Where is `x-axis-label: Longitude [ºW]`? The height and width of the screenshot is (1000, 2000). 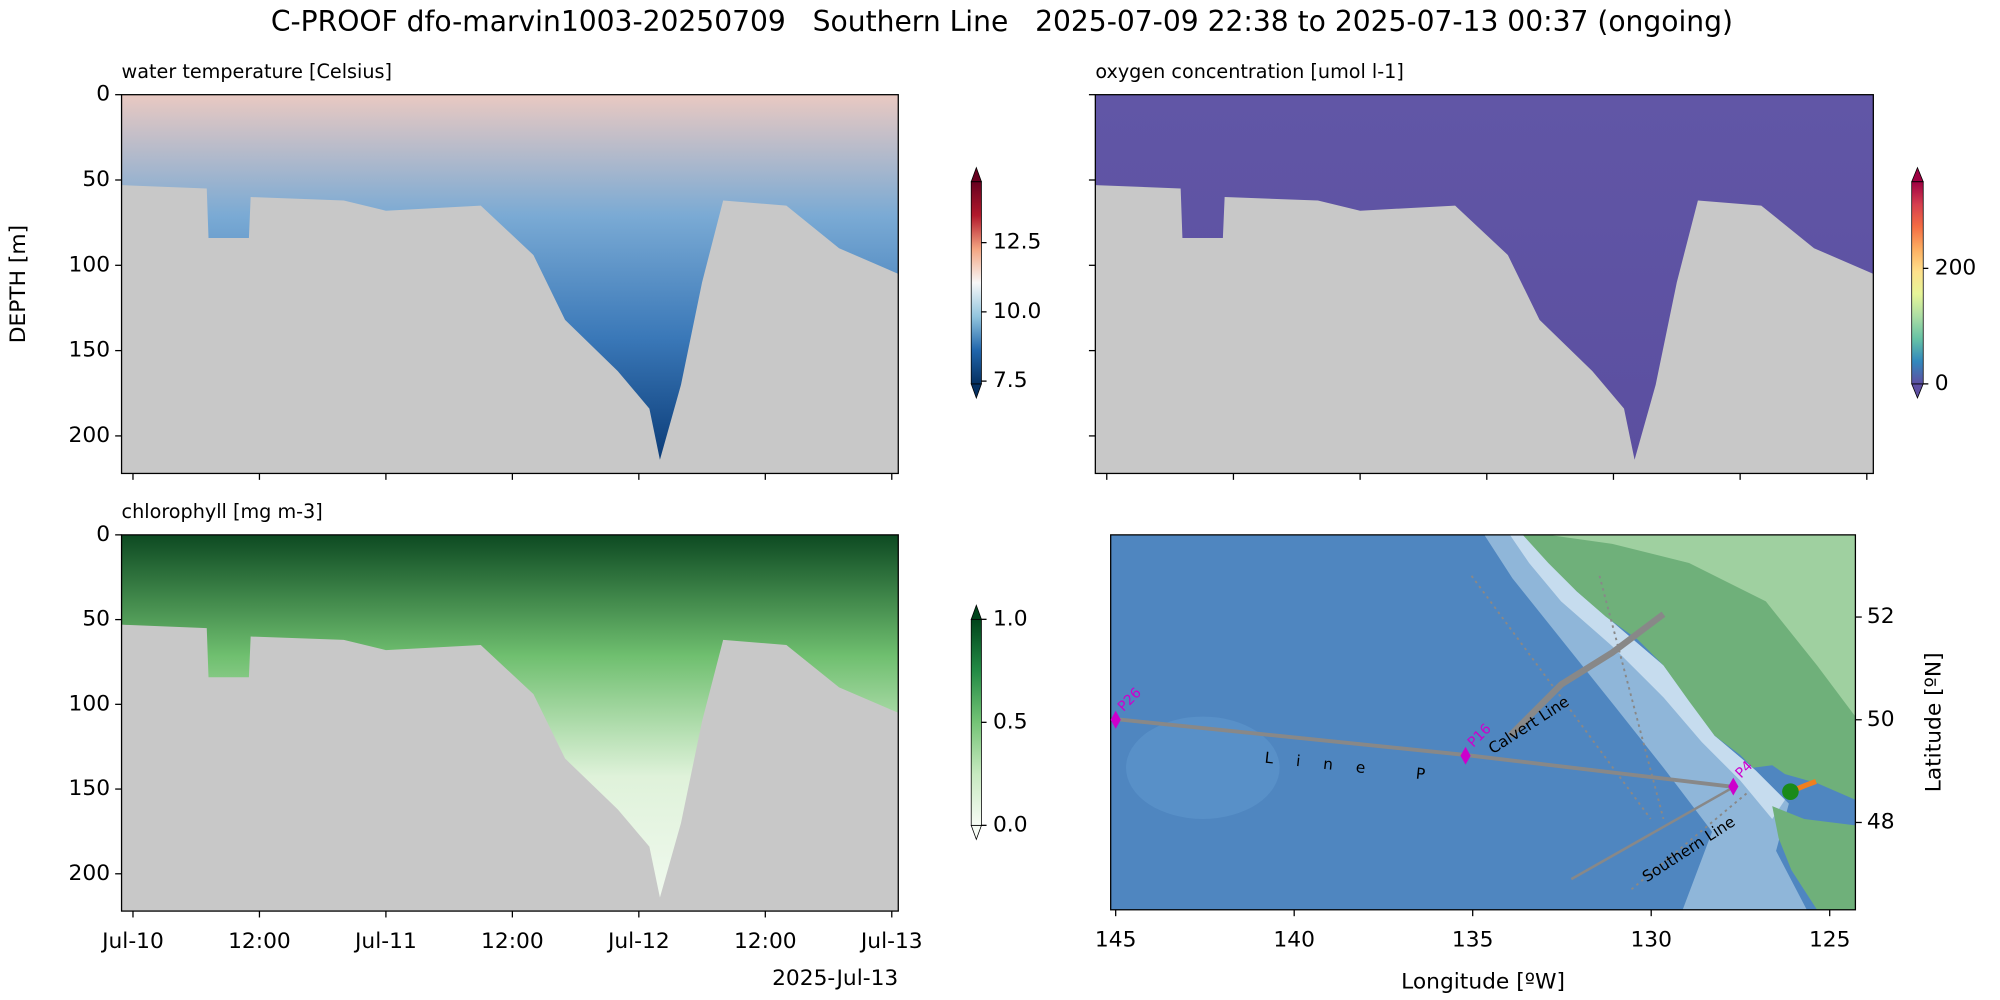 x-axis-label: Longitude [ºW] is located at coordinates (1483, 982).